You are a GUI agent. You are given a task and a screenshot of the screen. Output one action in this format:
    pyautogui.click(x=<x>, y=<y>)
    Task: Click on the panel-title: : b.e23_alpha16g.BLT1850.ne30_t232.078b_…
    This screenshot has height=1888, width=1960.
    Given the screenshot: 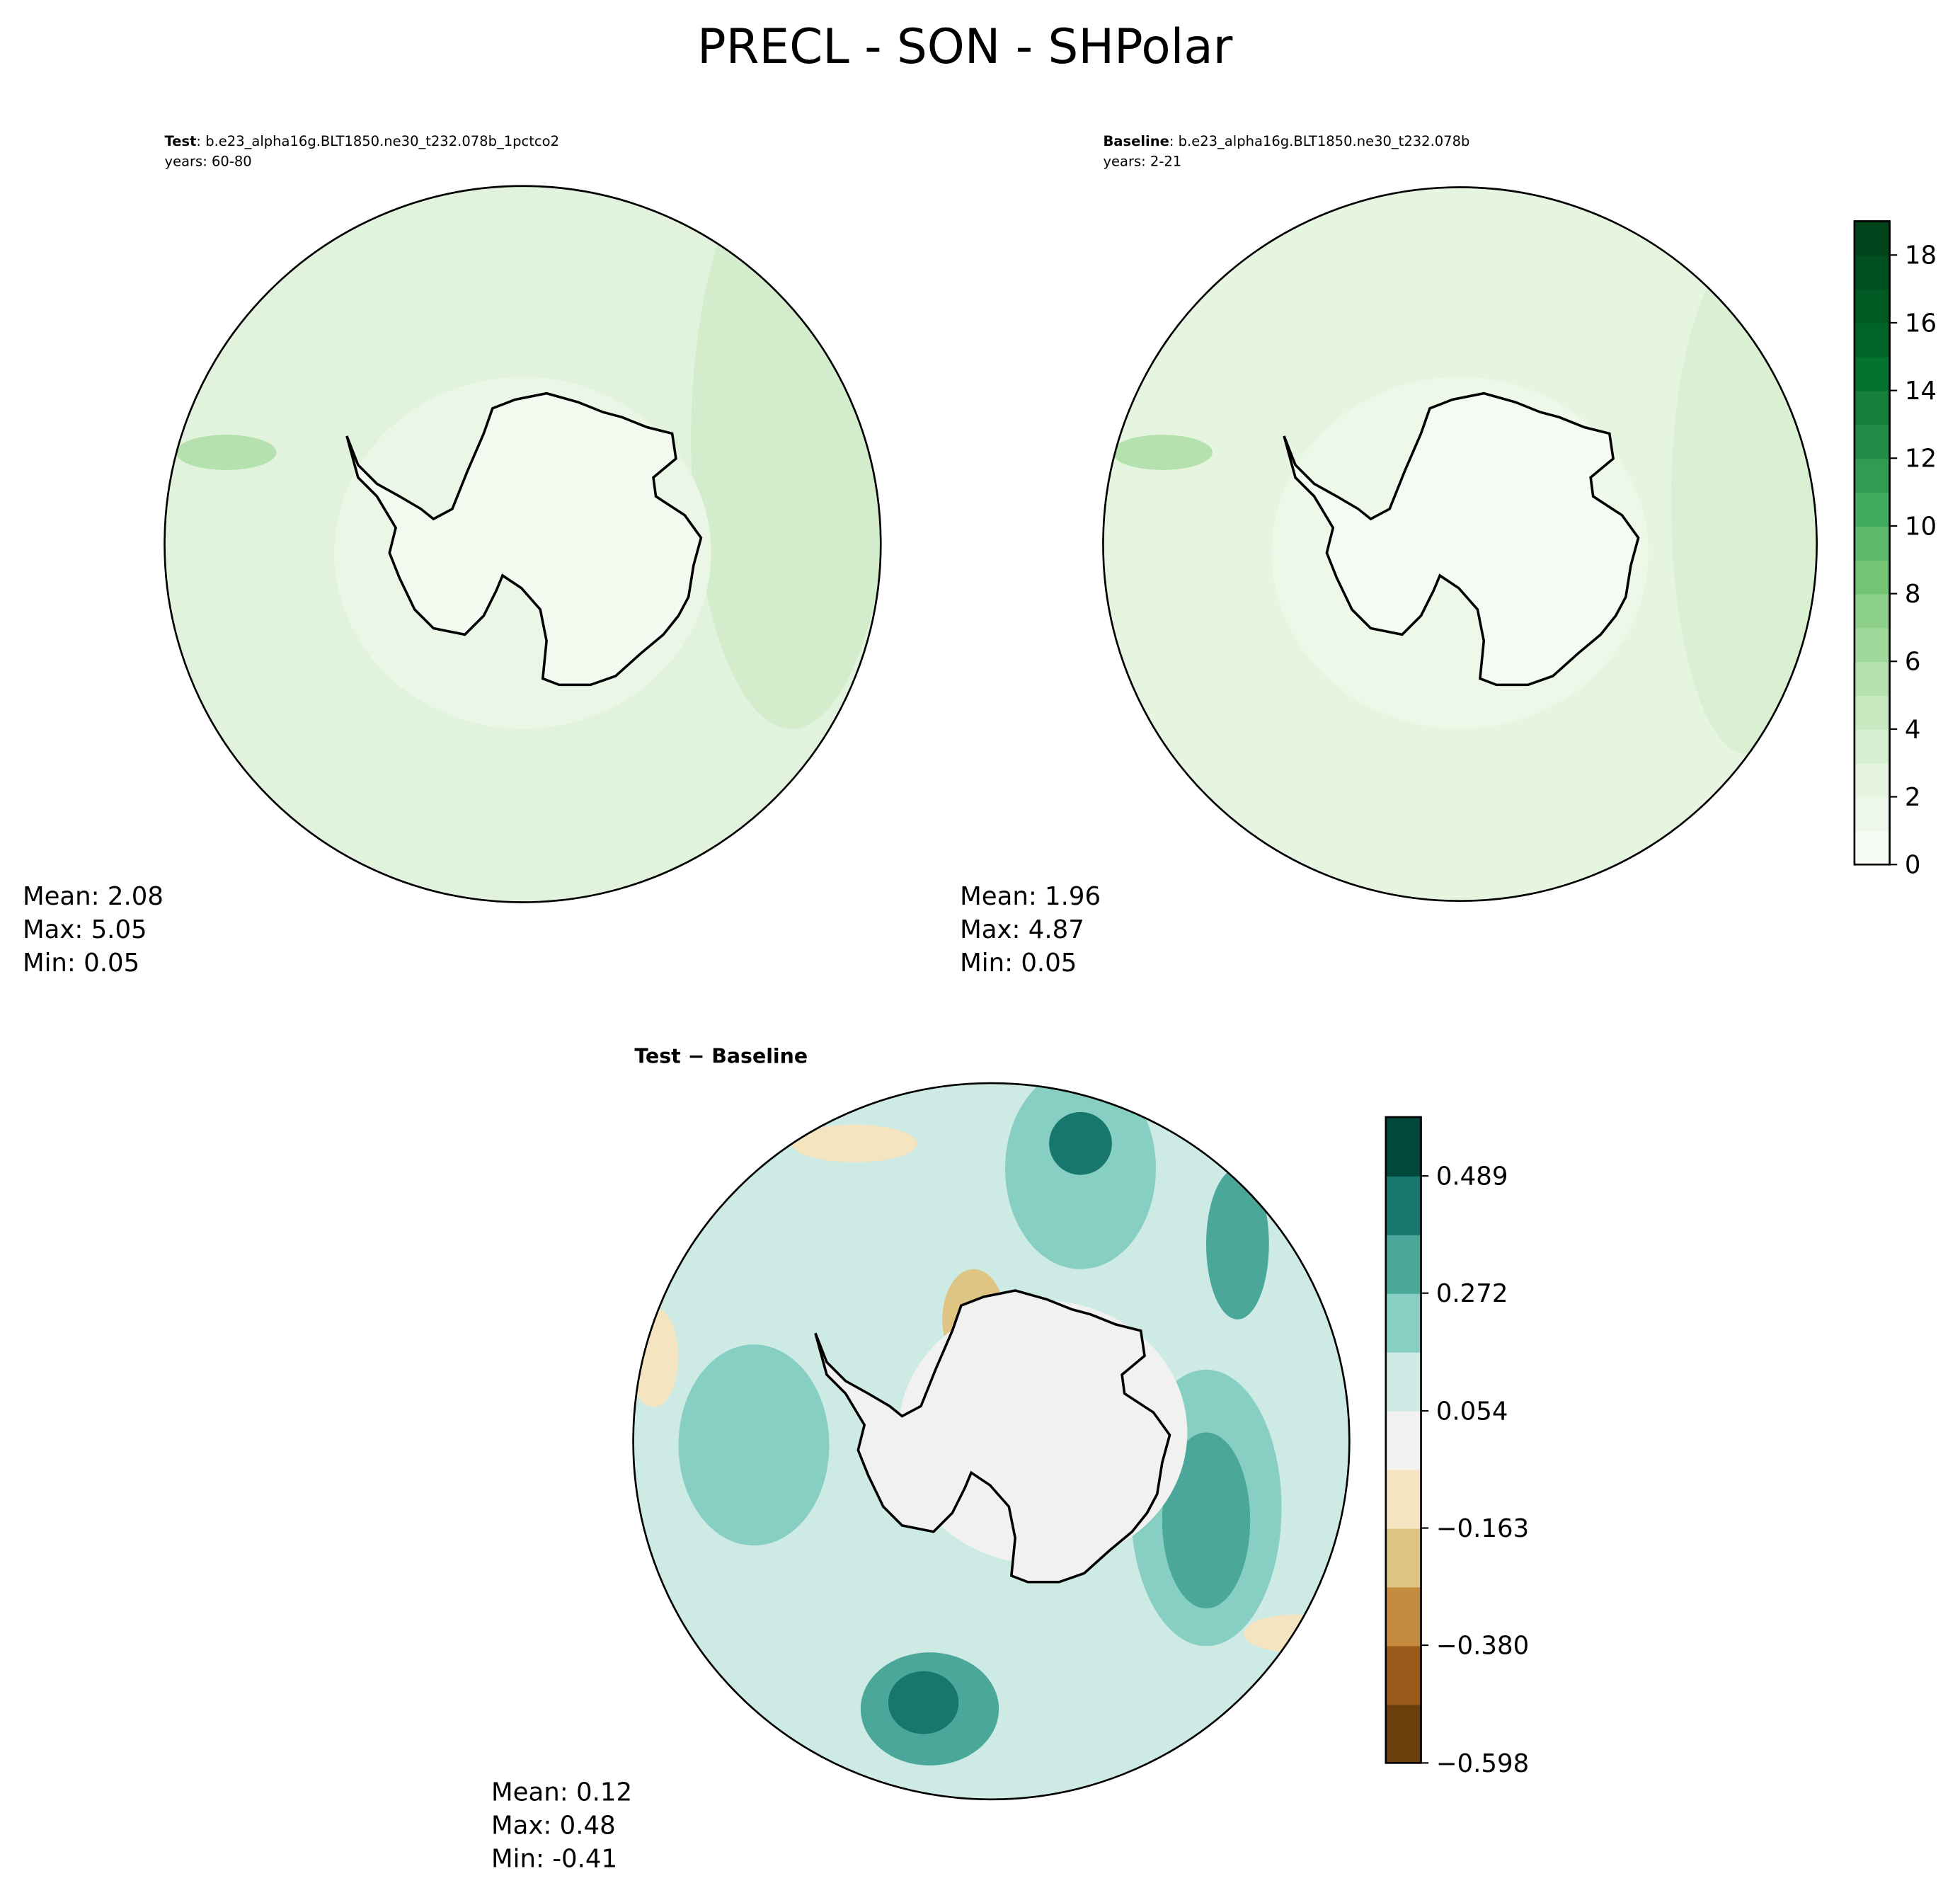 What is the action you would take?
    pyautogui.click(x=377, y=141)
    